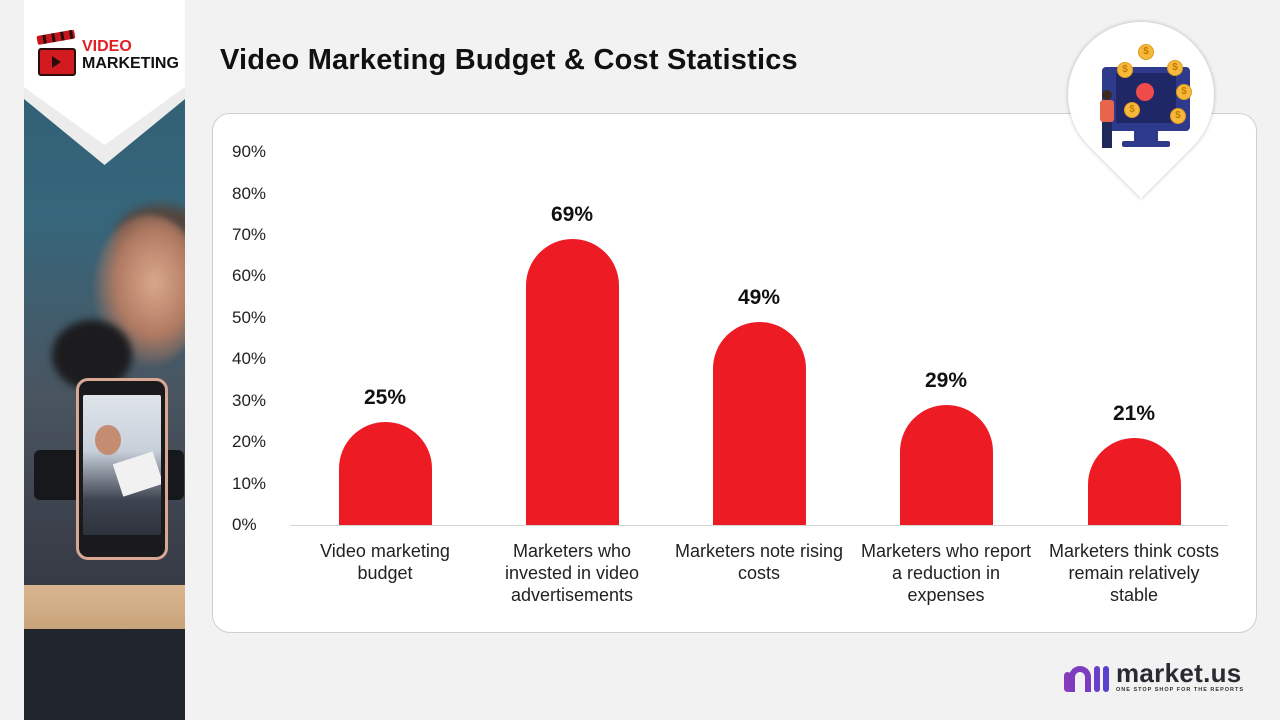 This screenshot has height=720, width=1280. Describe the element at coordinates (244, 524) in the screenshot. I see `y-tick: 0%` at that location.